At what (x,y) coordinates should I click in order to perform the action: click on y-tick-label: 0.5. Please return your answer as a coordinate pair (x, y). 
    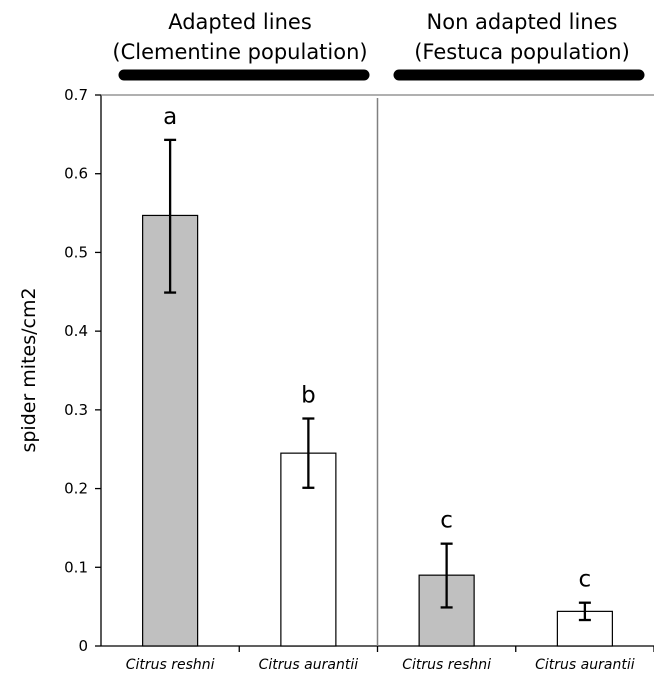
    Looking at the image, I should click on (76, 252).